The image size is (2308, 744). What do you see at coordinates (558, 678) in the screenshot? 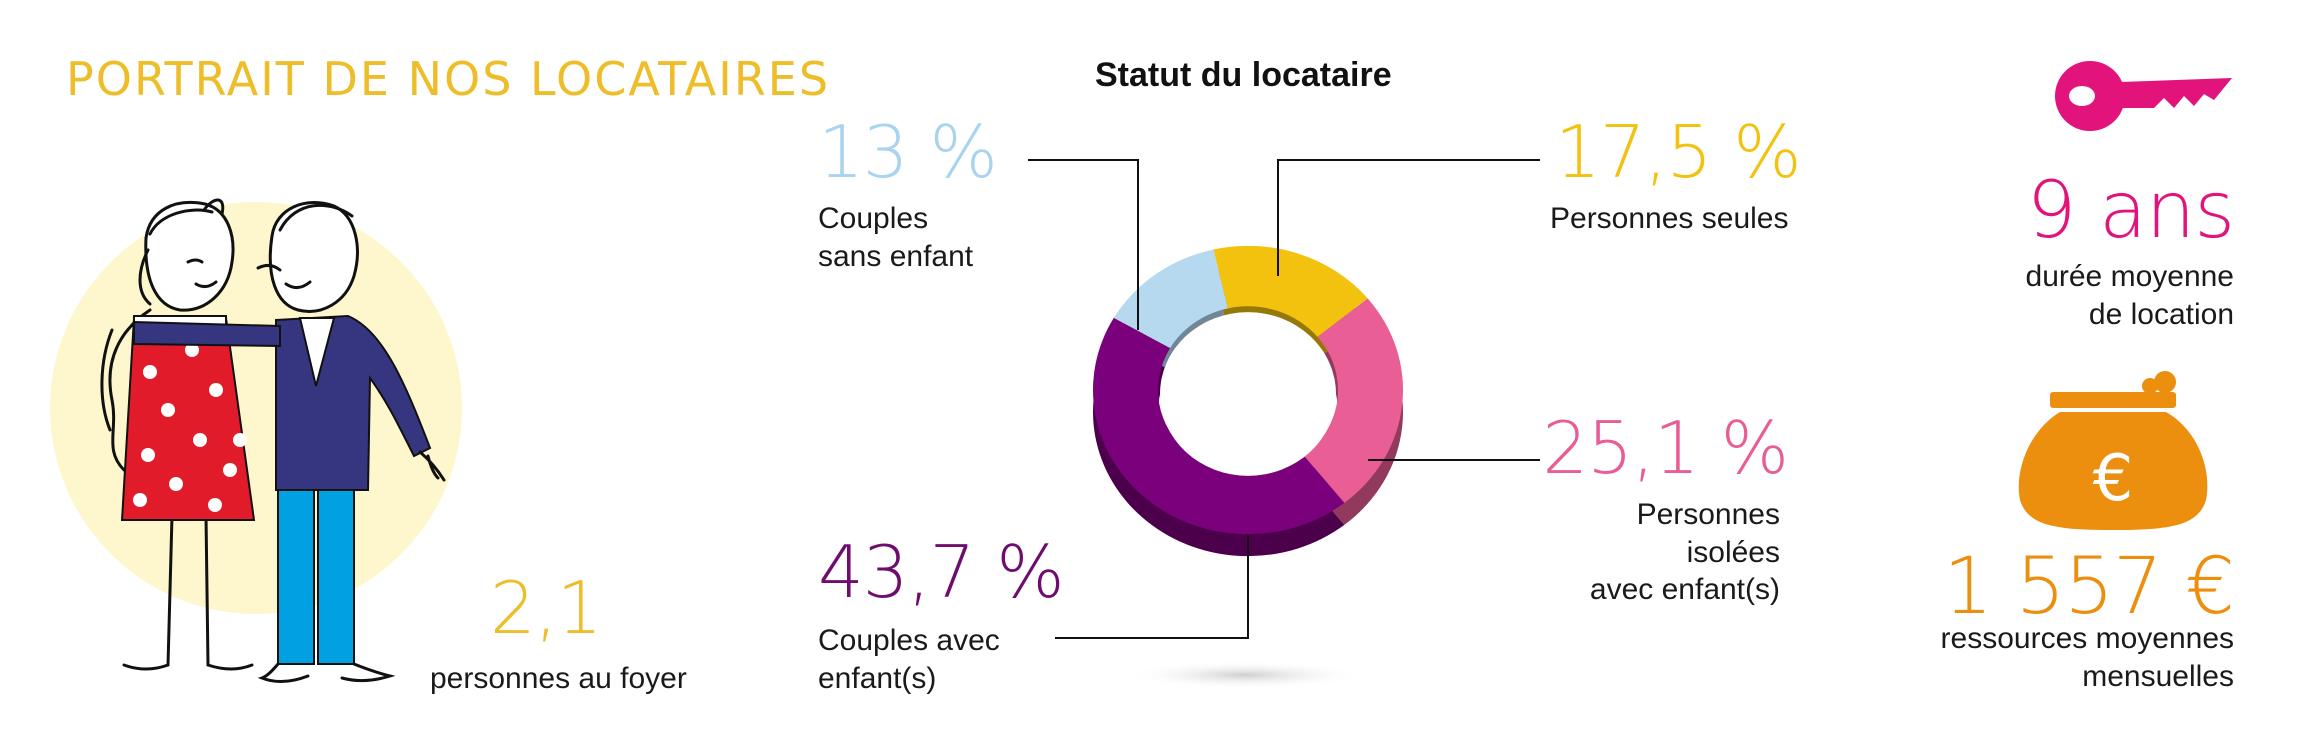
I see `household-label: personnes au foyer` at bounding box center [558, 678].